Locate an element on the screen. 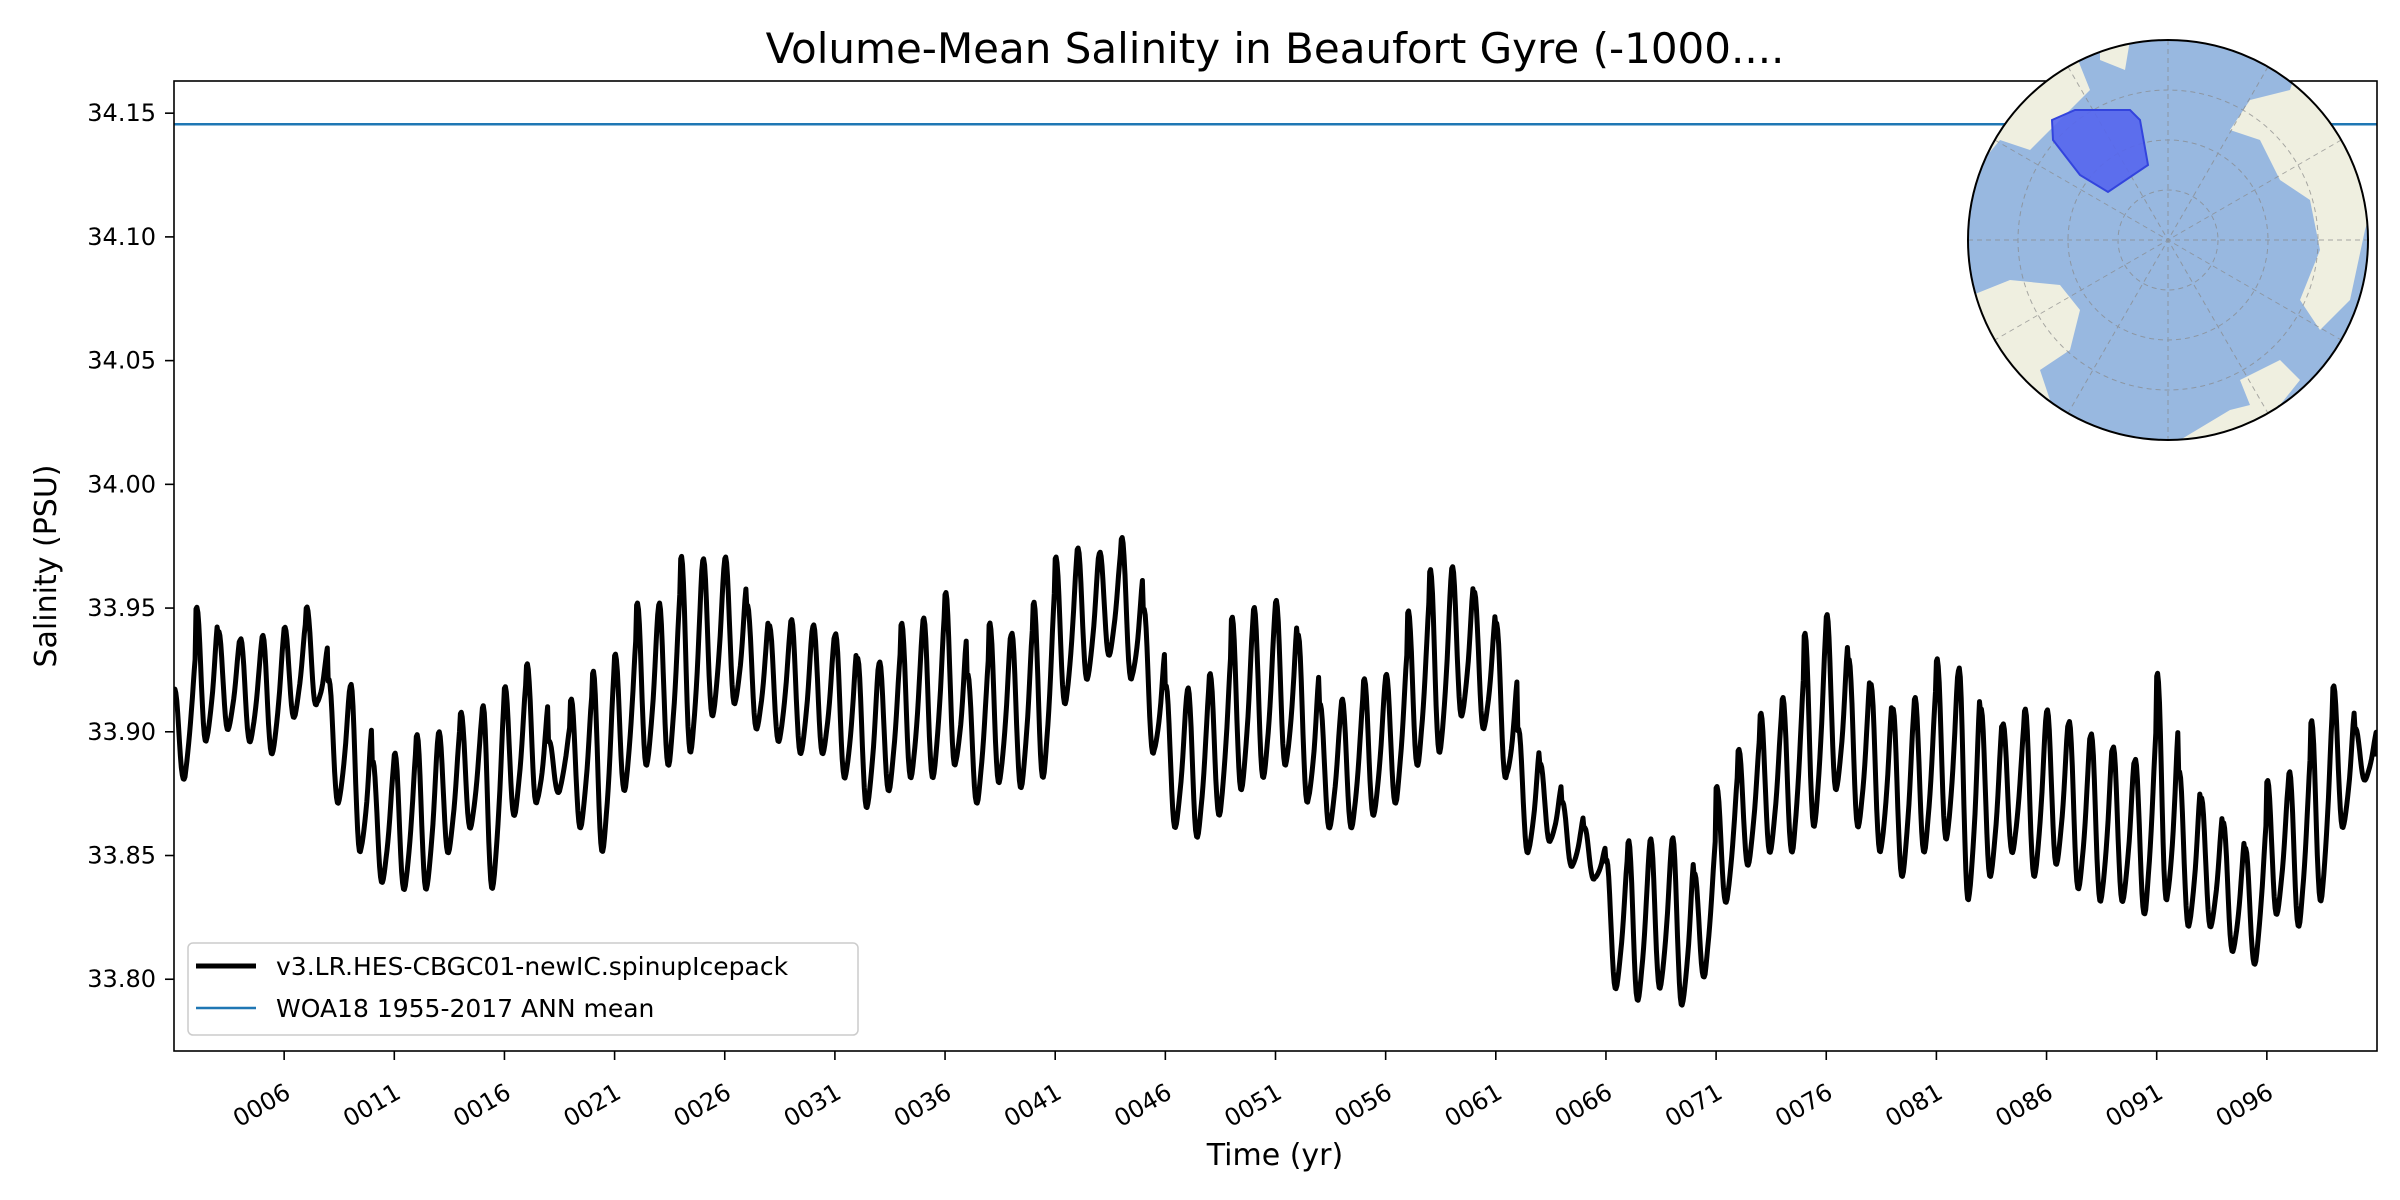 The height and width of the screenshot is (1200, 2400). map-boundary is located at coordinates (2168, 240).